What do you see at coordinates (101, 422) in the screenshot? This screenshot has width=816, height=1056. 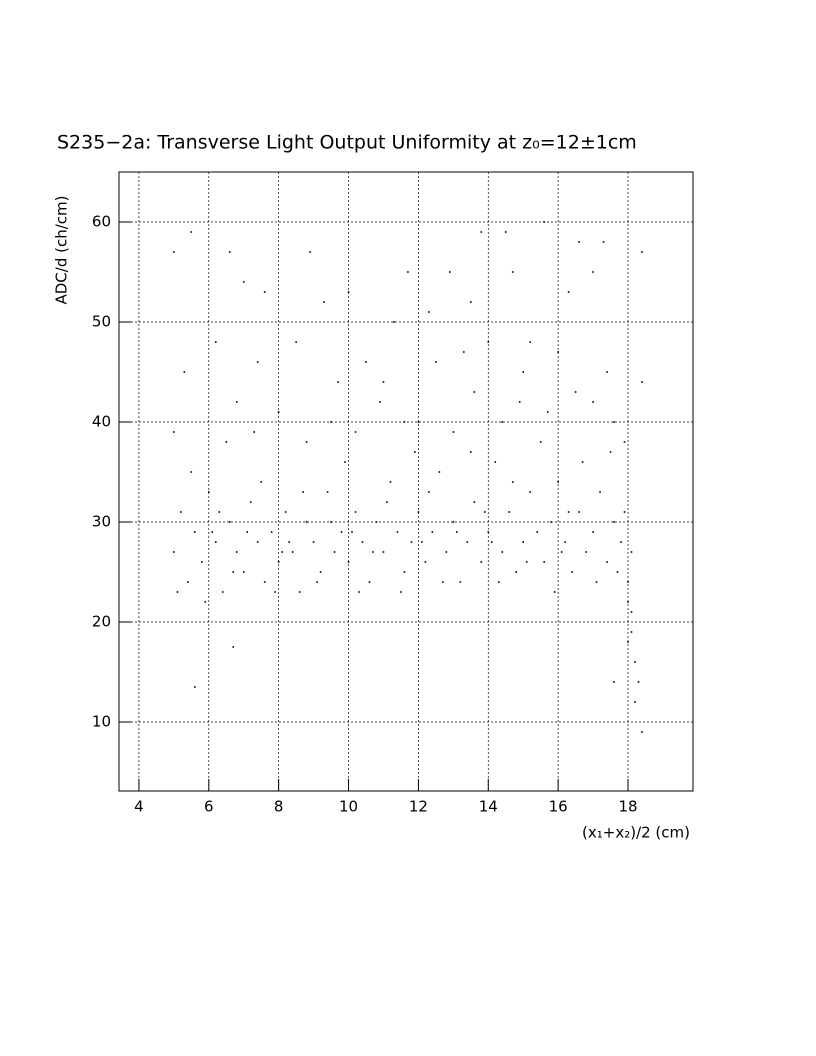 I see `y-tick-label: 40` at bounding box center [101, 422].